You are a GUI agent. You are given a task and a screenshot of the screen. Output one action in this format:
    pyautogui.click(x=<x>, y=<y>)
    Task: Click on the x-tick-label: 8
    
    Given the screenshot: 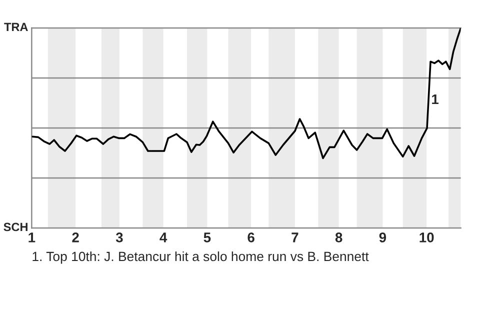 What is the action you would take?
    pyautogui.click(x=338, y=237)
    